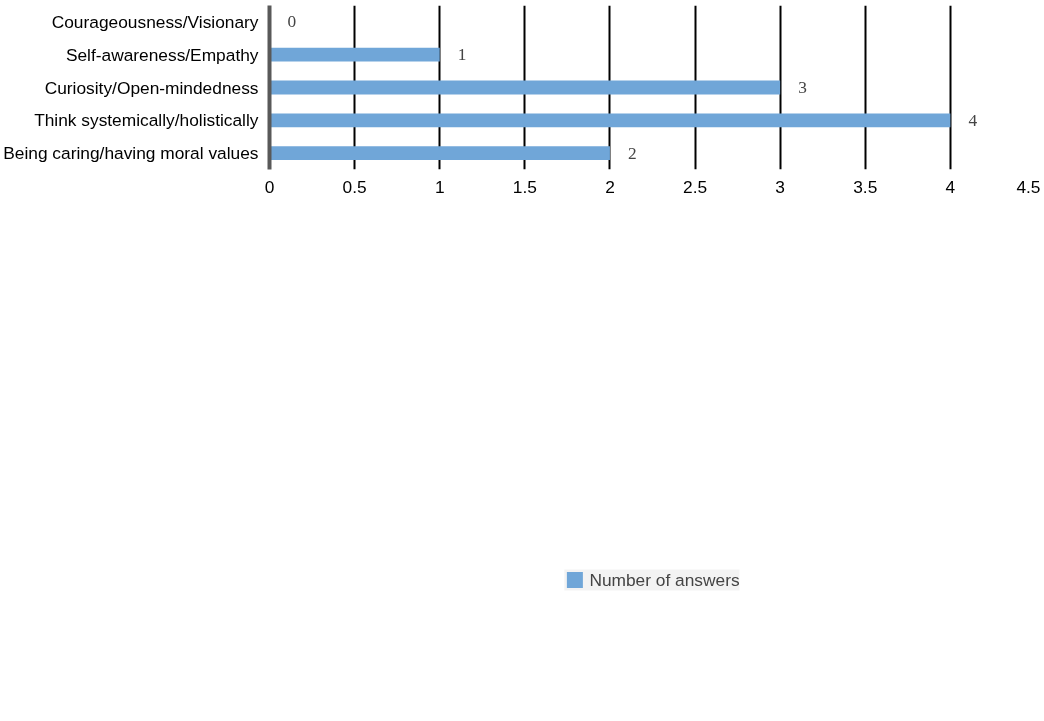 The image size is (1044, 721). Describe the element at coordinates (524, 186) in the screenshot. I see `x-tick-label: 1.5` at that location.